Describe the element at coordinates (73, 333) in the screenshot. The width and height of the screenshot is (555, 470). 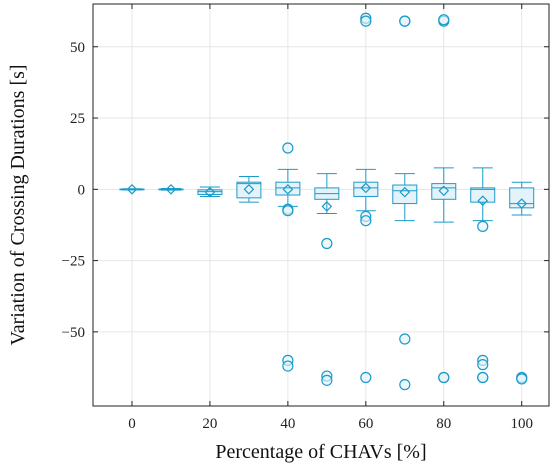
I see `y-tick-label: −50` at that location.